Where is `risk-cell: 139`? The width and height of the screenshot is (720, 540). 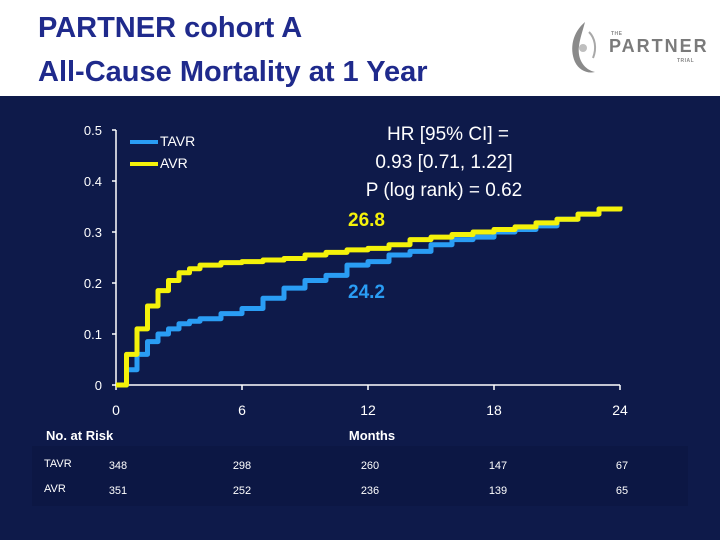
risk-cell: 139 is located at coordinates (498, 491).